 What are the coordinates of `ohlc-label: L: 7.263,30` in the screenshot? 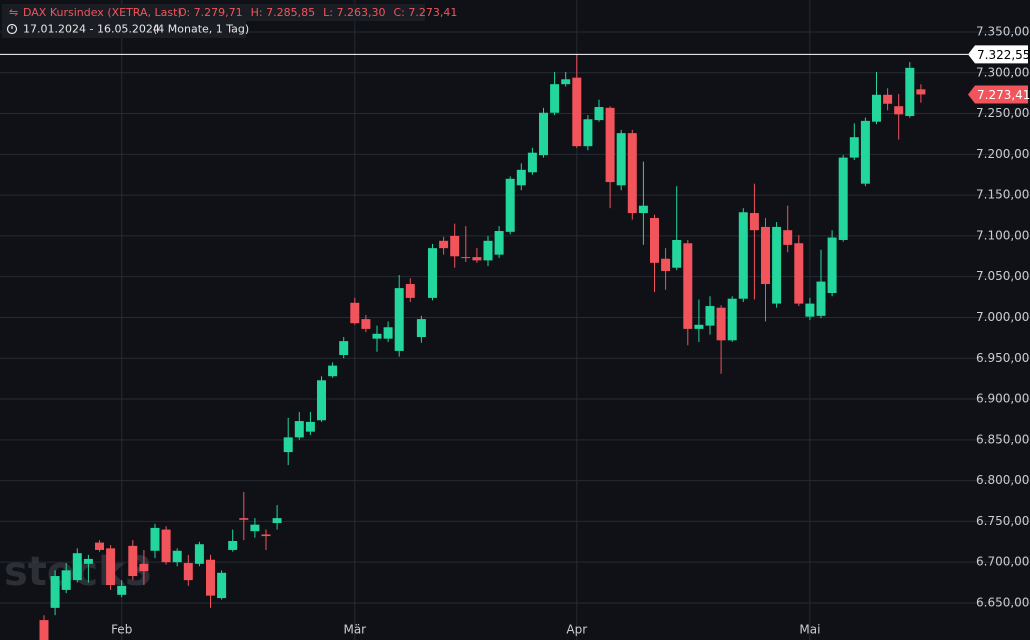 It's located at (354, 12).